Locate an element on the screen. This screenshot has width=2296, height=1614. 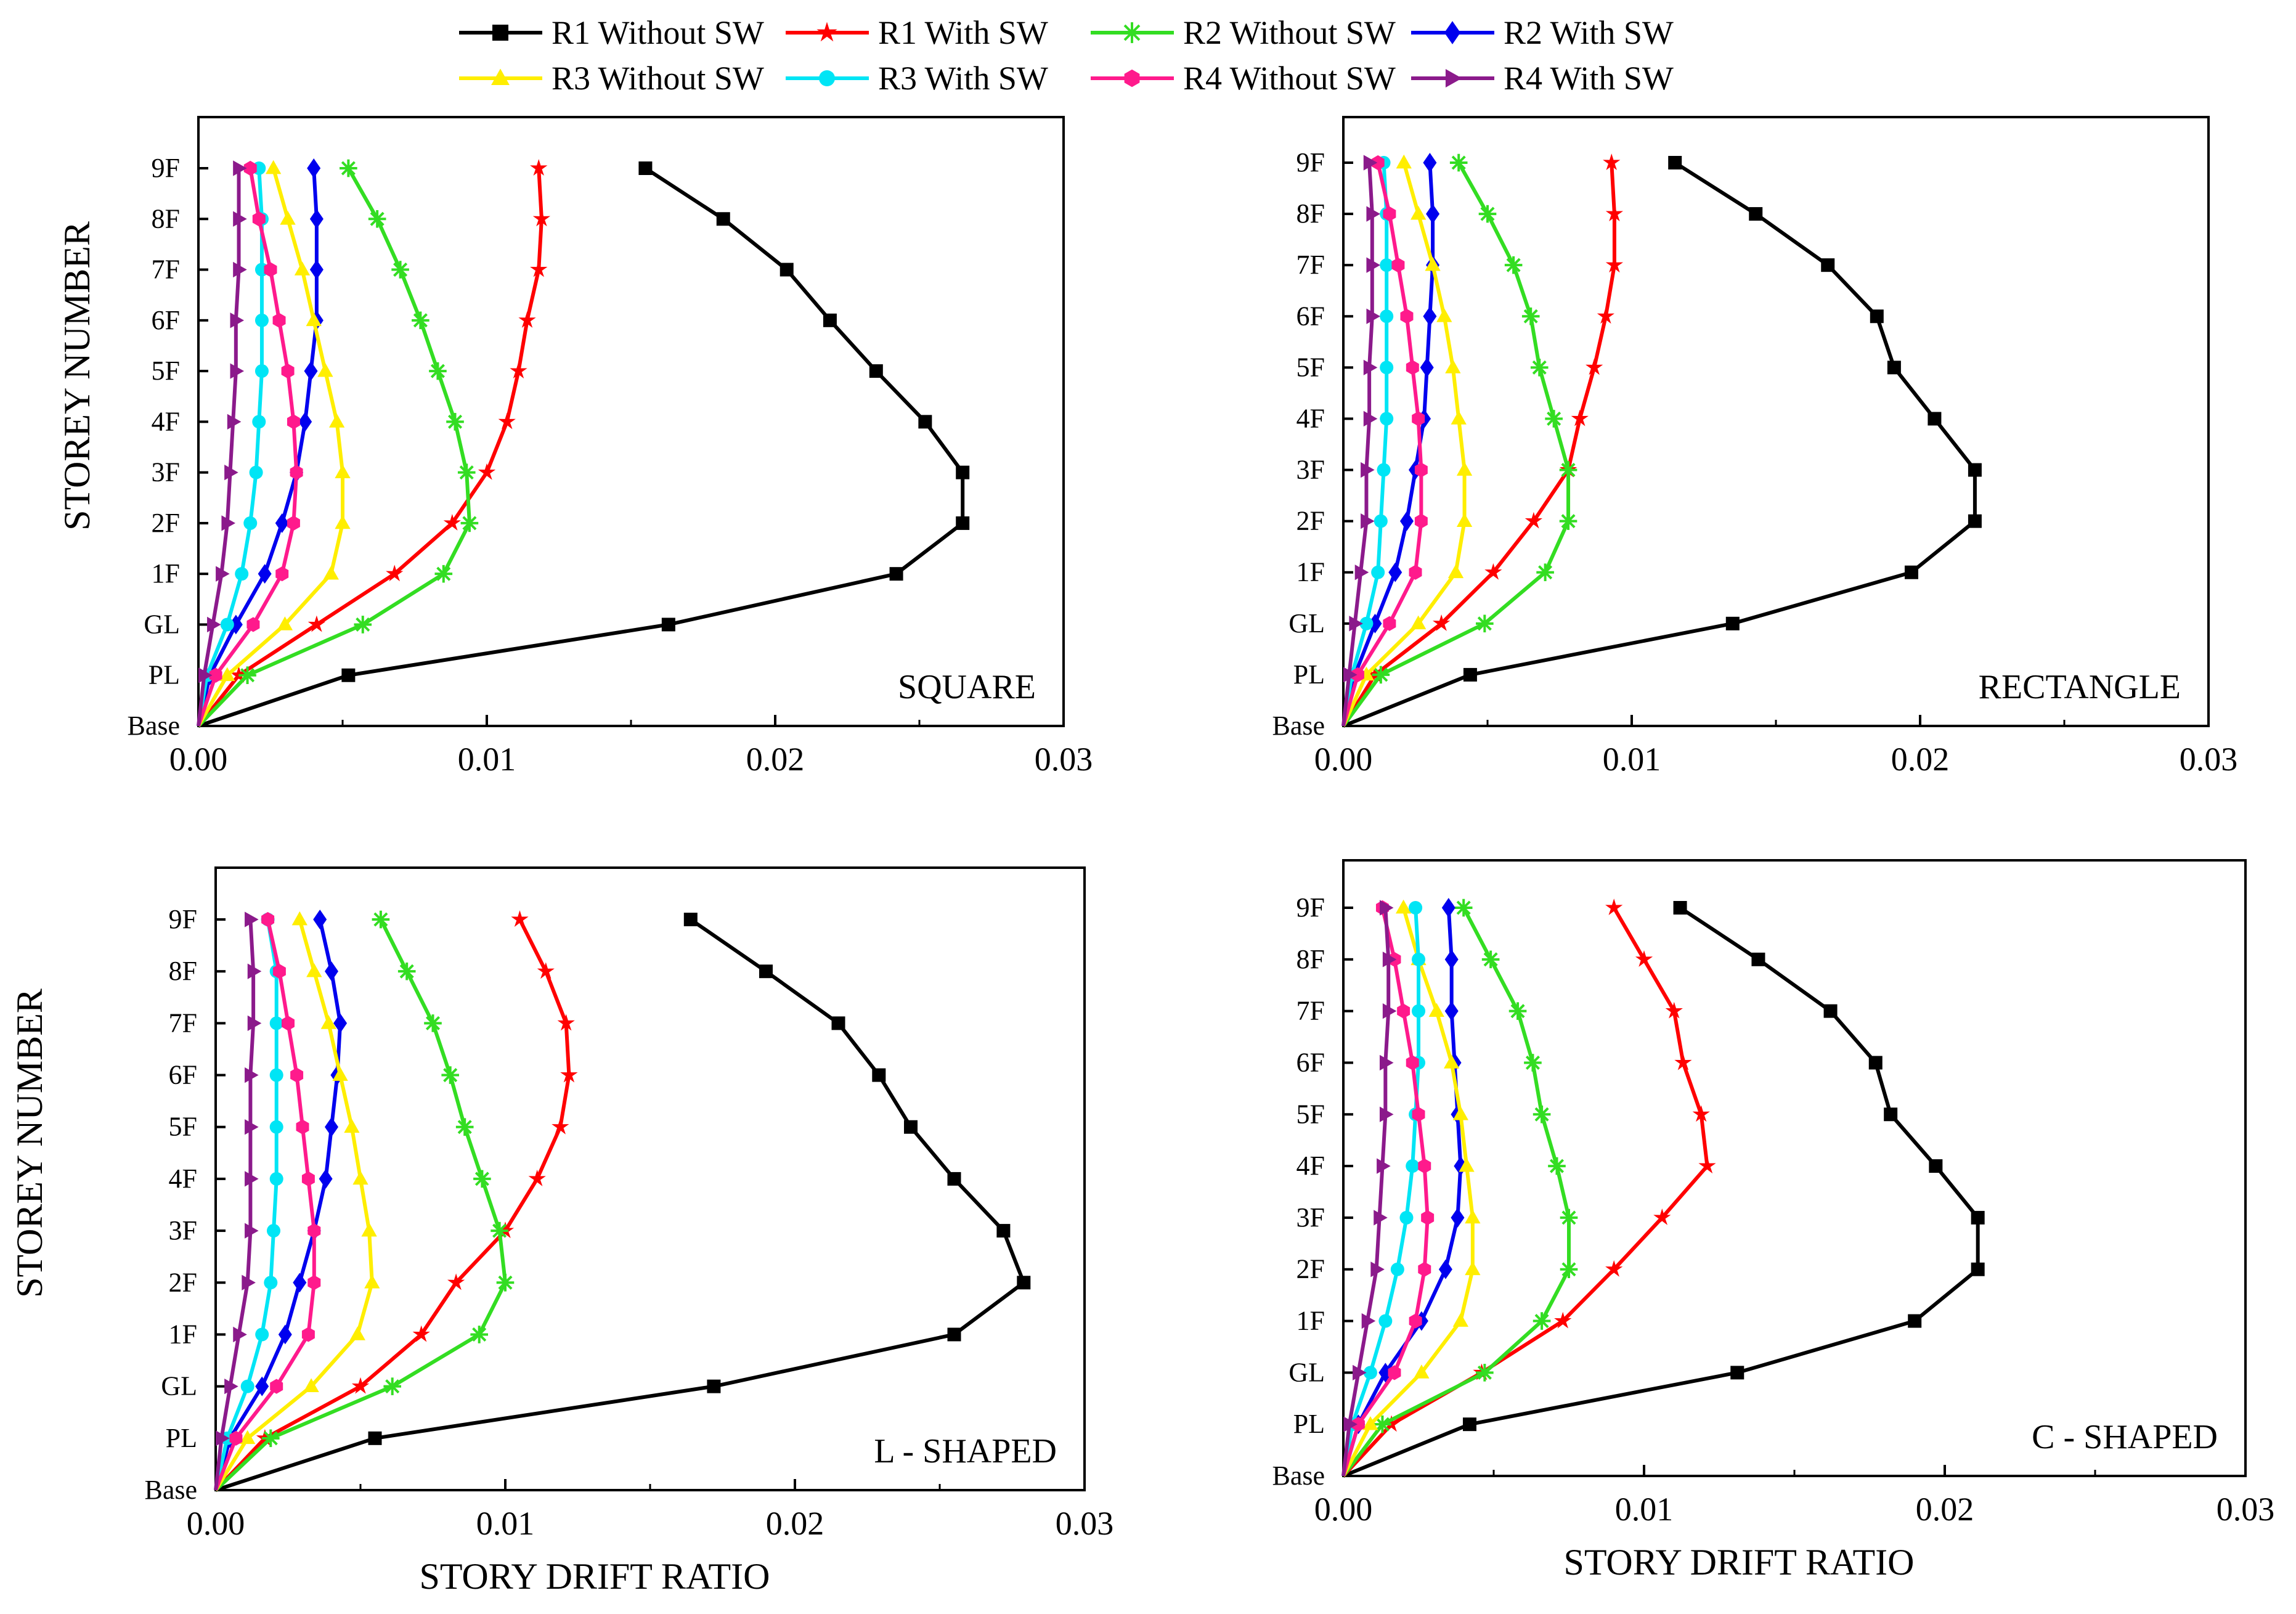
legend-label: R3 With SW is located at coordinates (963, 78).